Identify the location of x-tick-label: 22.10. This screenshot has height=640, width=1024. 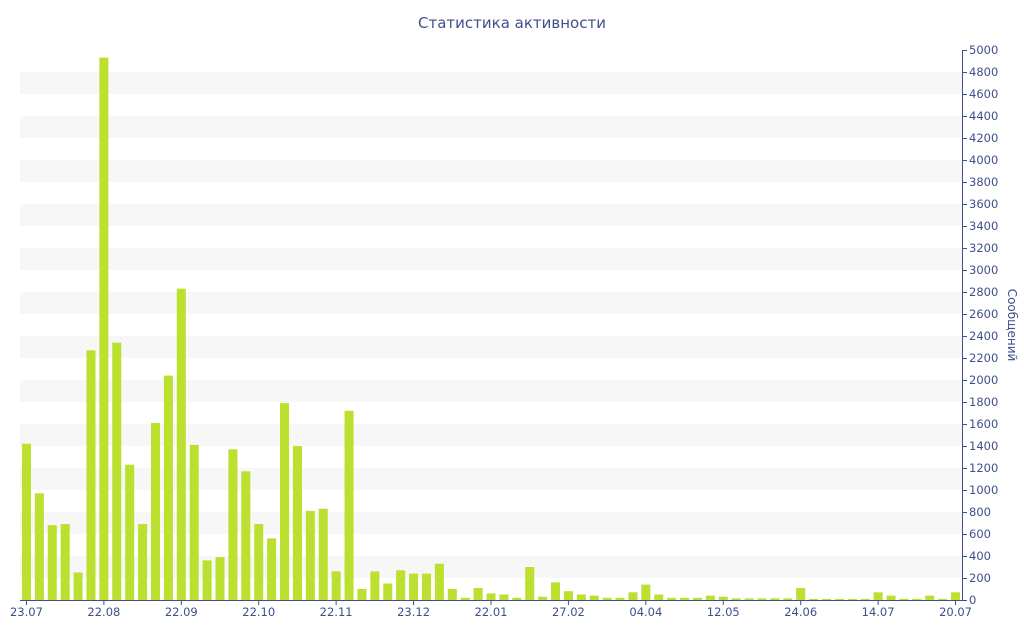
(258, 612).